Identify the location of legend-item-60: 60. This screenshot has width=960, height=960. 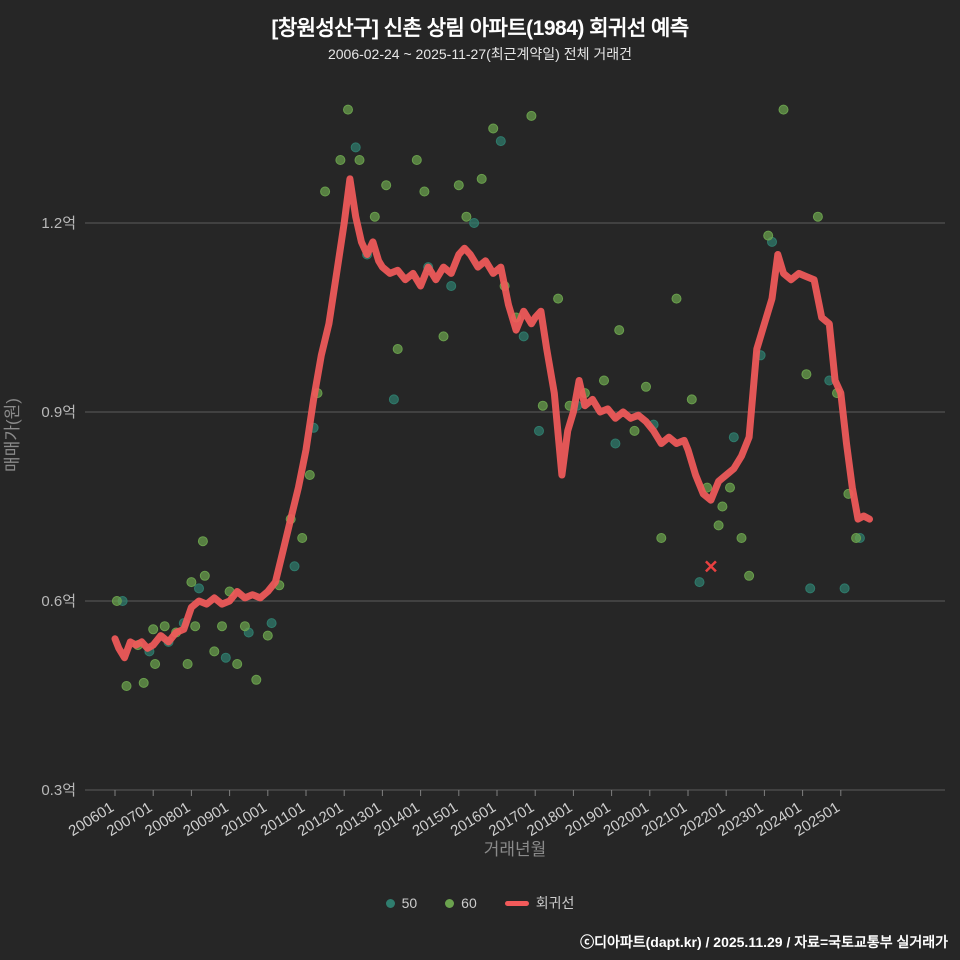
(461, 903).